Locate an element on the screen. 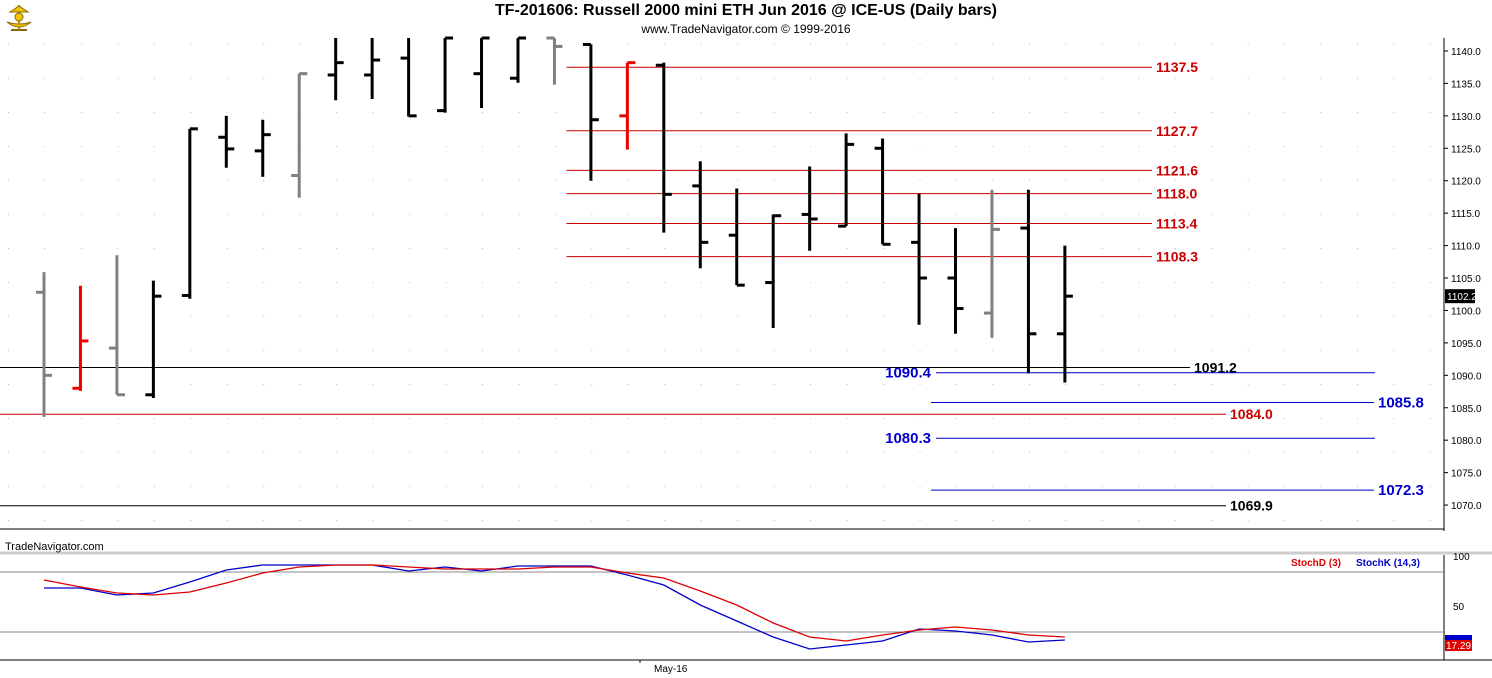 The width and height of the screenshot is (1492, 678). y-tick-label: 1100.0 is located at coordinates (1466, 311).